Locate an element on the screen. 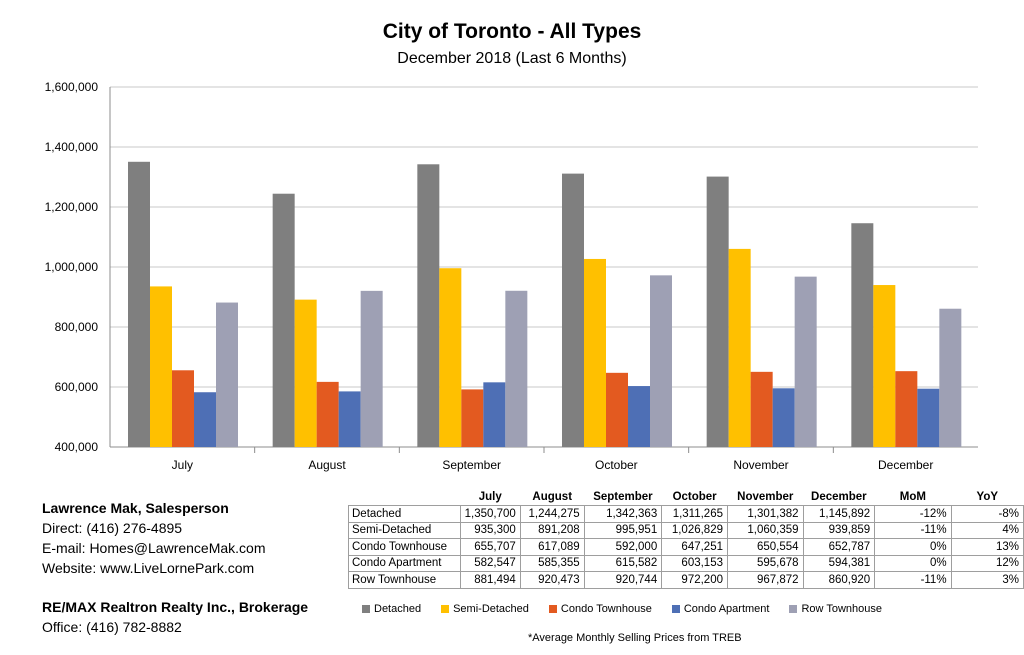 This screenshot has height=655, width=1024. legend-label: Condo Apartment is located at coordinates (726, 609).